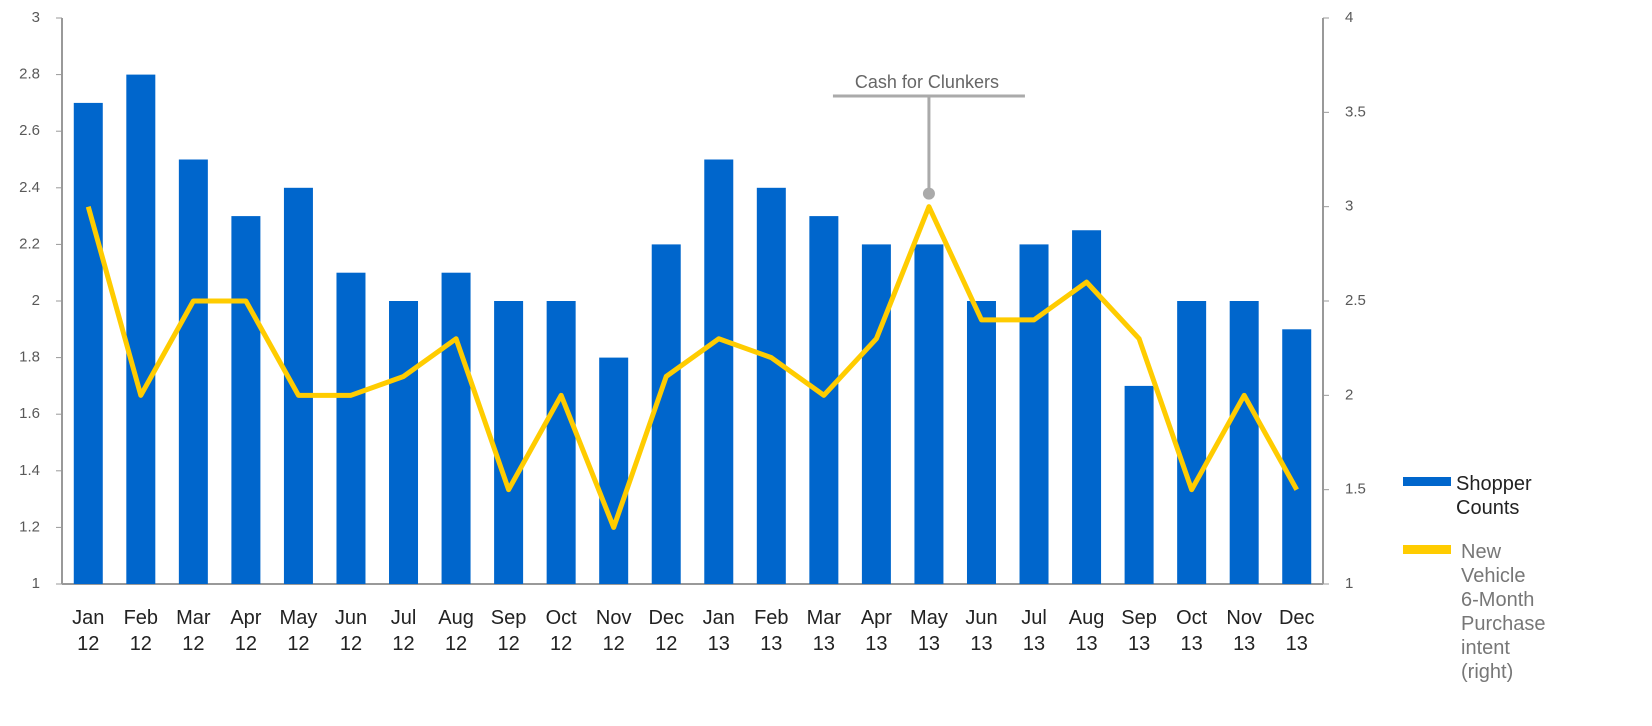  Describe the element at coordinates (771, 631) in the screenshot. I see `x-tick-label: Feb 13` at that location.